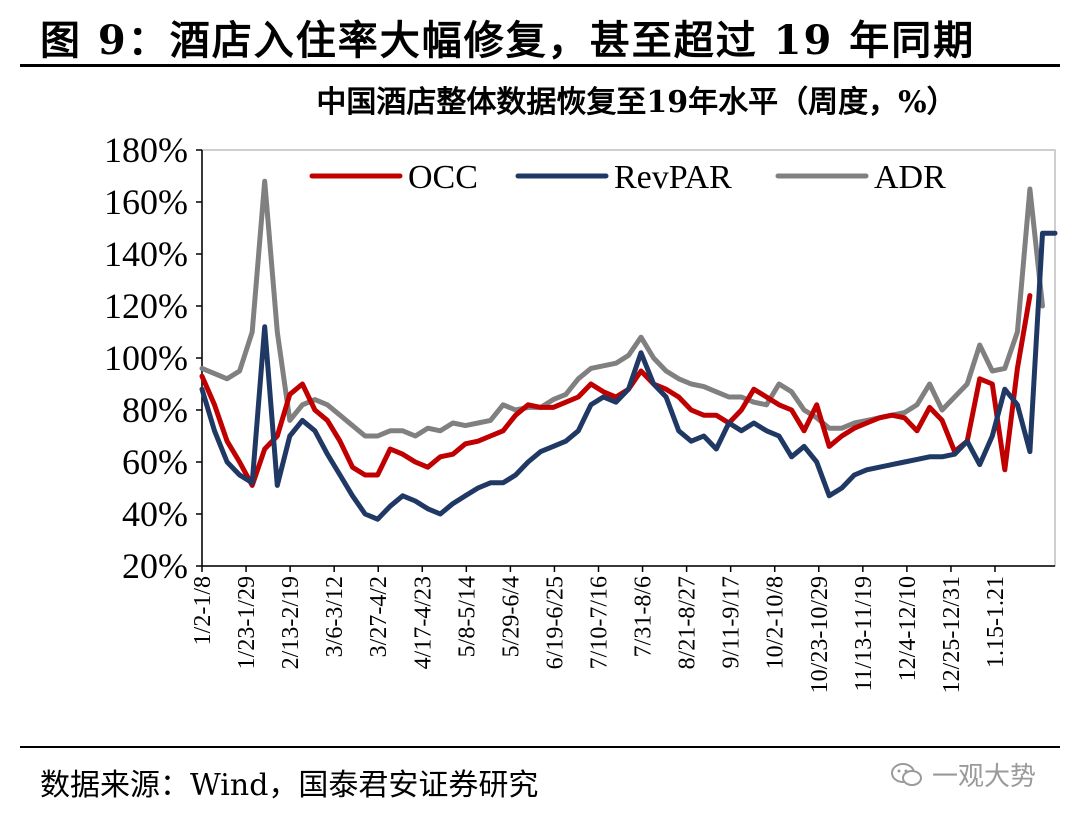  What do you see at coordinates (906, 774) in the screenshot?
I see `wechat-icon` at bounding box center [906, 774].